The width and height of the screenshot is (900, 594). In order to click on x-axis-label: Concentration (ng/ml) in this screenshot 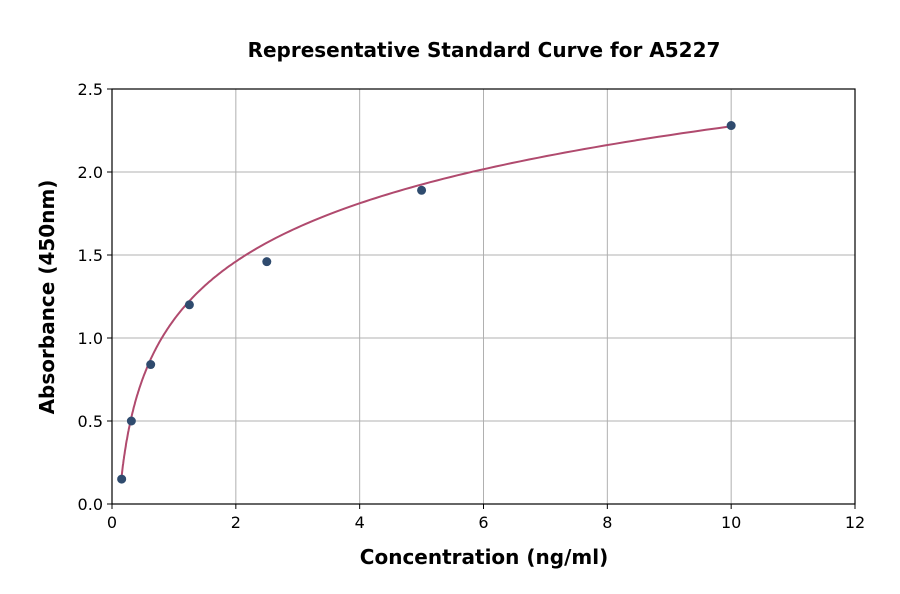, I will do `click(484, 557)`.